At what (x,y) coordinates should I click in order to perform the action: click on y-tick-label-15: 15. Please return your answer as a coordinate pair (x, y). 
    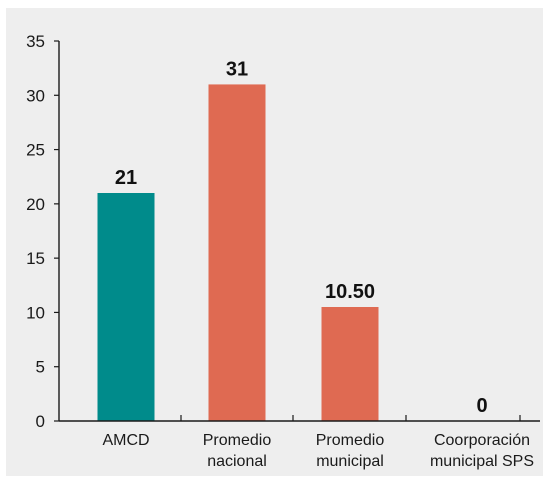
    Looking at the image, I should click on (35, 258).